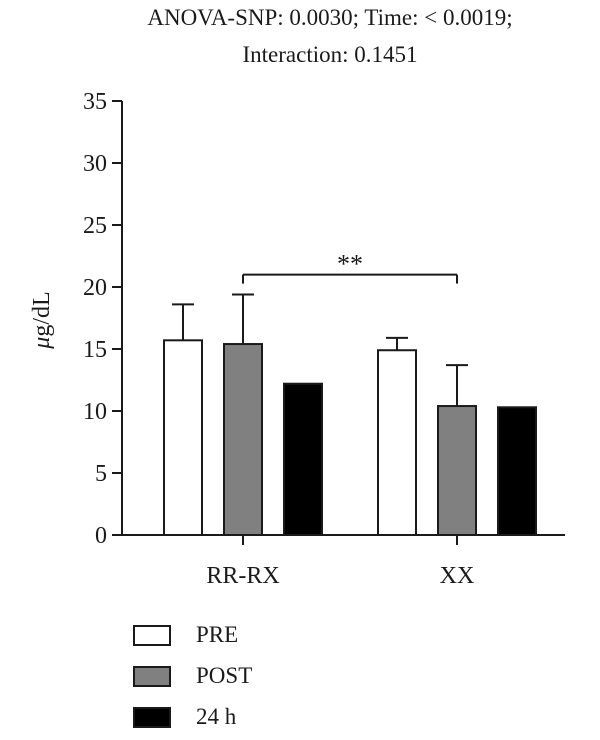  Describe the element at coordinates (95, 102) in the screenshot. I see `y-tick-label-35: 35` at that location.